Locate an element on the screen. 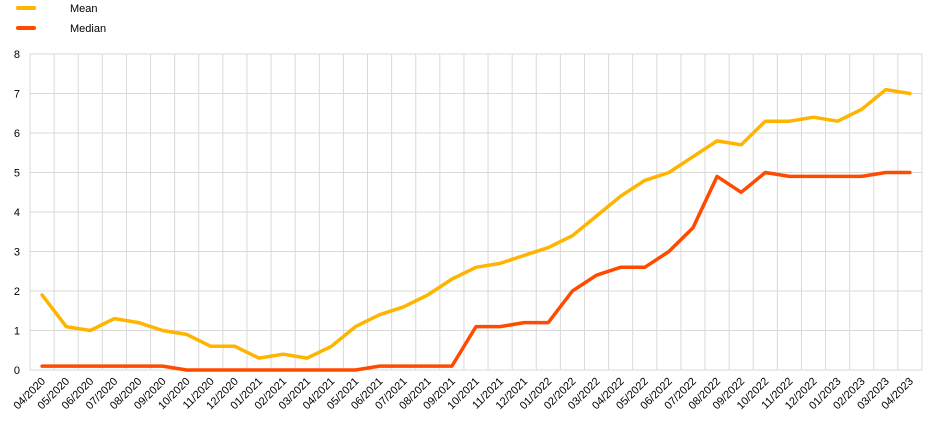 The height and width of the screenshot is (426, 948). legend: Mean Median is located at coordinates (61, 19).